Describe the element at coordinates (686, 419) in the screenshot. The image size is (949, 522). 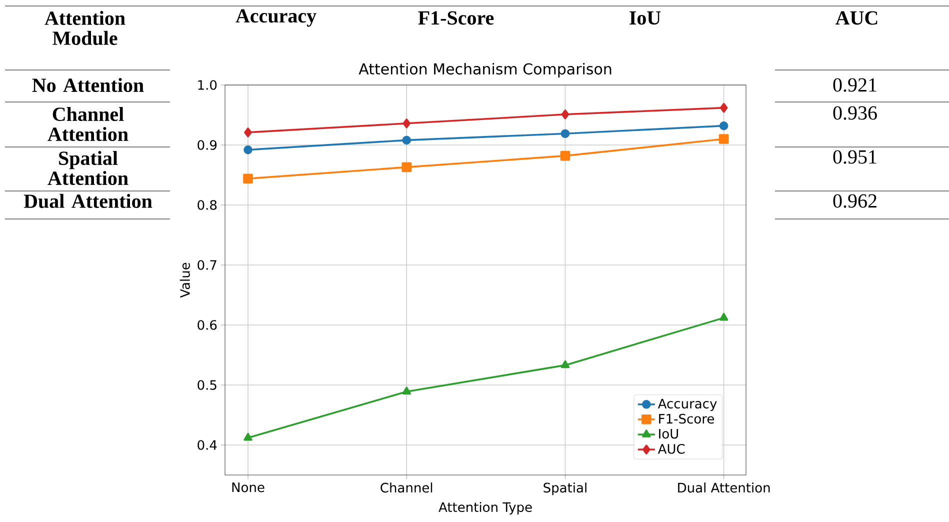
I see `legend-label: F1-Score` at that location.